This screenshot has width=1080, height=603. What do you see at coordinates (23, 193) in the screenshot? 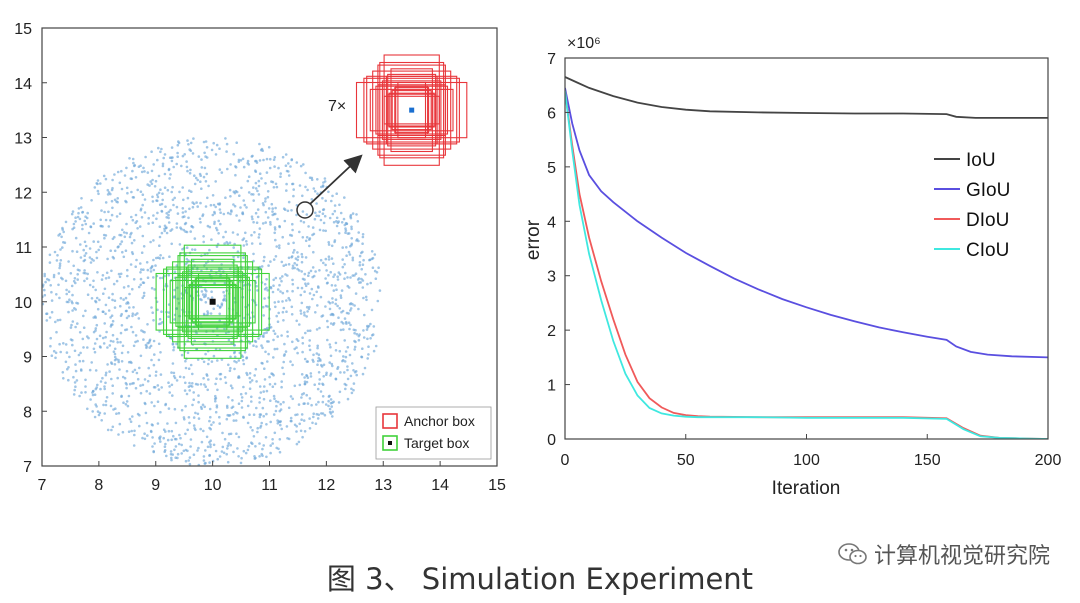
I see `y-tick-label: 12` at bounding box center [23, 193].